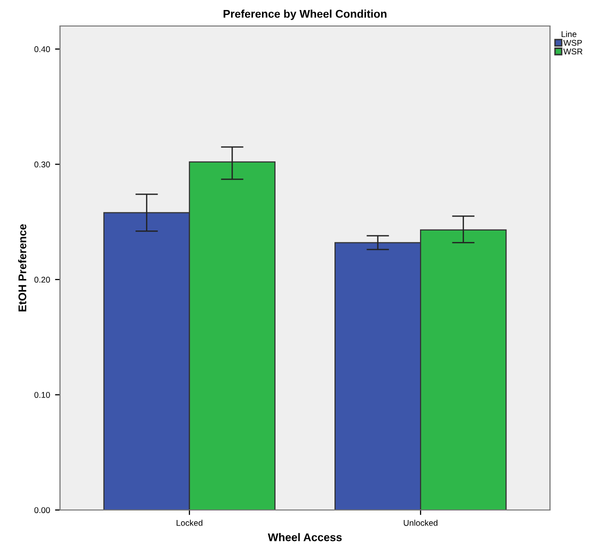 This screenshot has height=548, width=590. I want to click on legend-label: WSP, so click(572, 43).